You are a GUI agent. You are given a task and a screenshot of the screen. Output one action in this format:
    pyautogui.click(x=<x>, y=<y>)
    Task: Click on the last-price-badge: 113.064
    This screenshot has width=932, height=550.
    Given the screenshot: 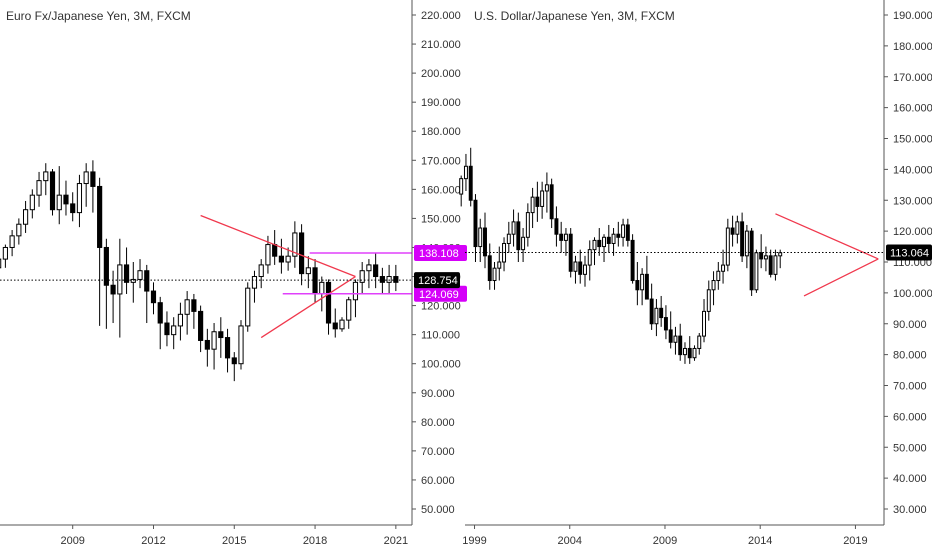 What is the action you would take?
    pyautogui.click(x=909, y=252)
    